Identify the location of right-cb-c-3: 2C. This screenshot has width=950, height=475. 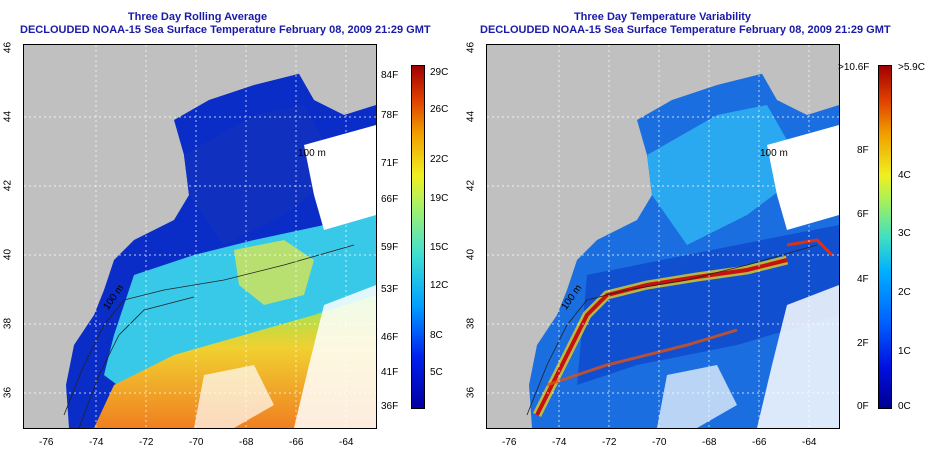
(904, 292).